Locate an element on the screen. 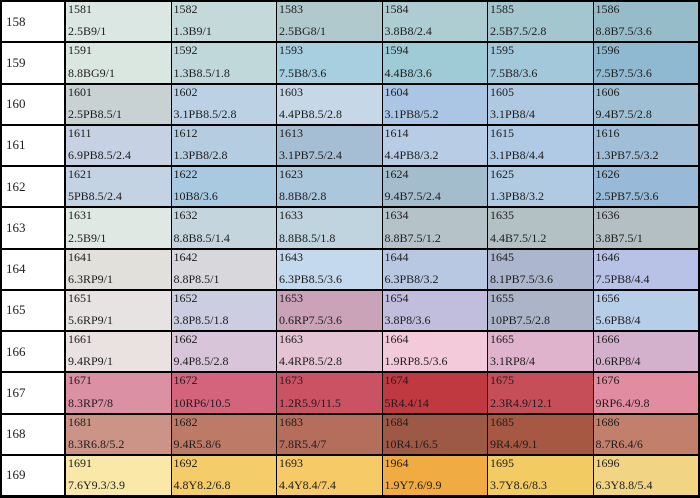 This screenshot has width=700, height=498. color-id: 1591 is located at coordinates (80, 50).